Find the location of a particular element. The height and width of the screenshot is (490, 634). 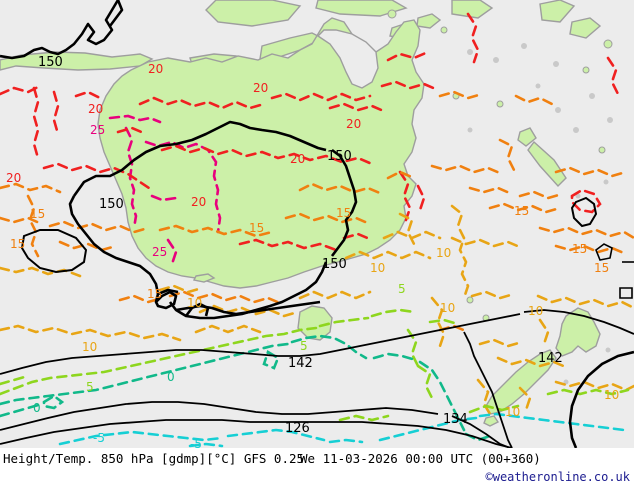

contour-label-134: 134 is located at coordinates (455, 419).